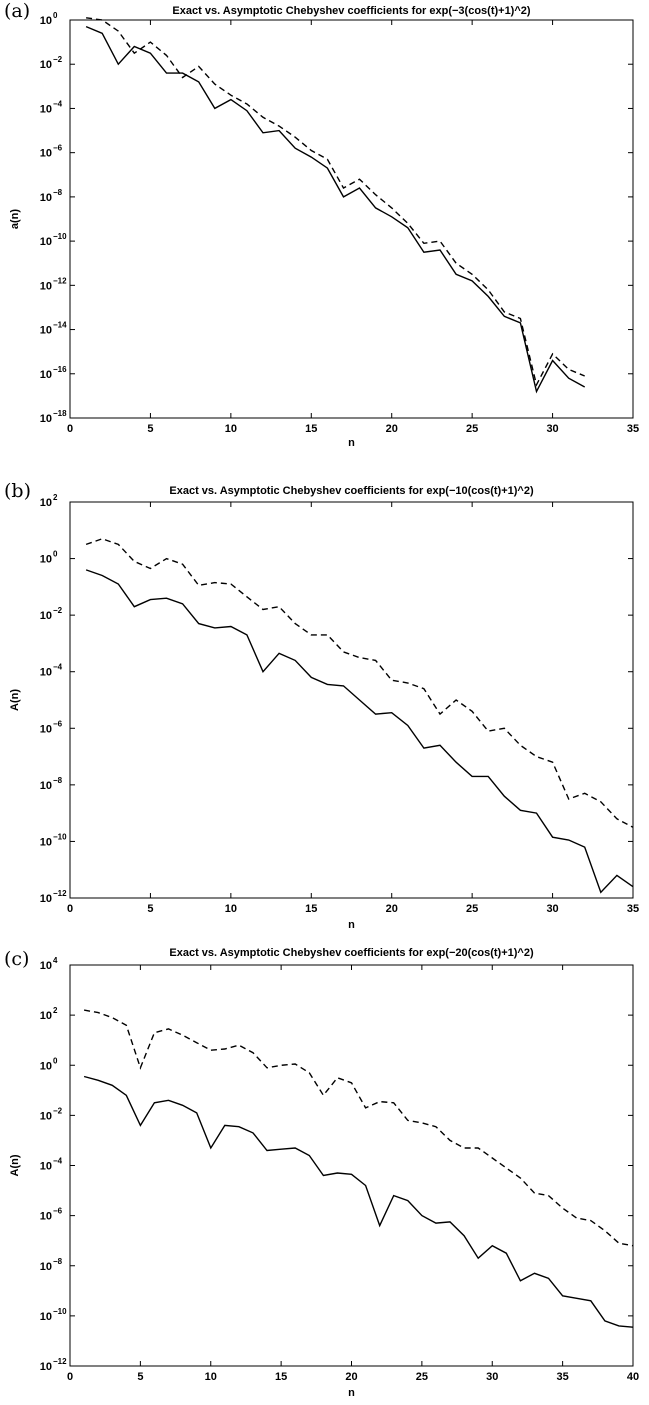 This screenshot has width=649, height=1405. What do you see at coordinates (55, 960) in the screenshot?
I see `y-tick-exponent: 4` at bounding box center [55, 960].